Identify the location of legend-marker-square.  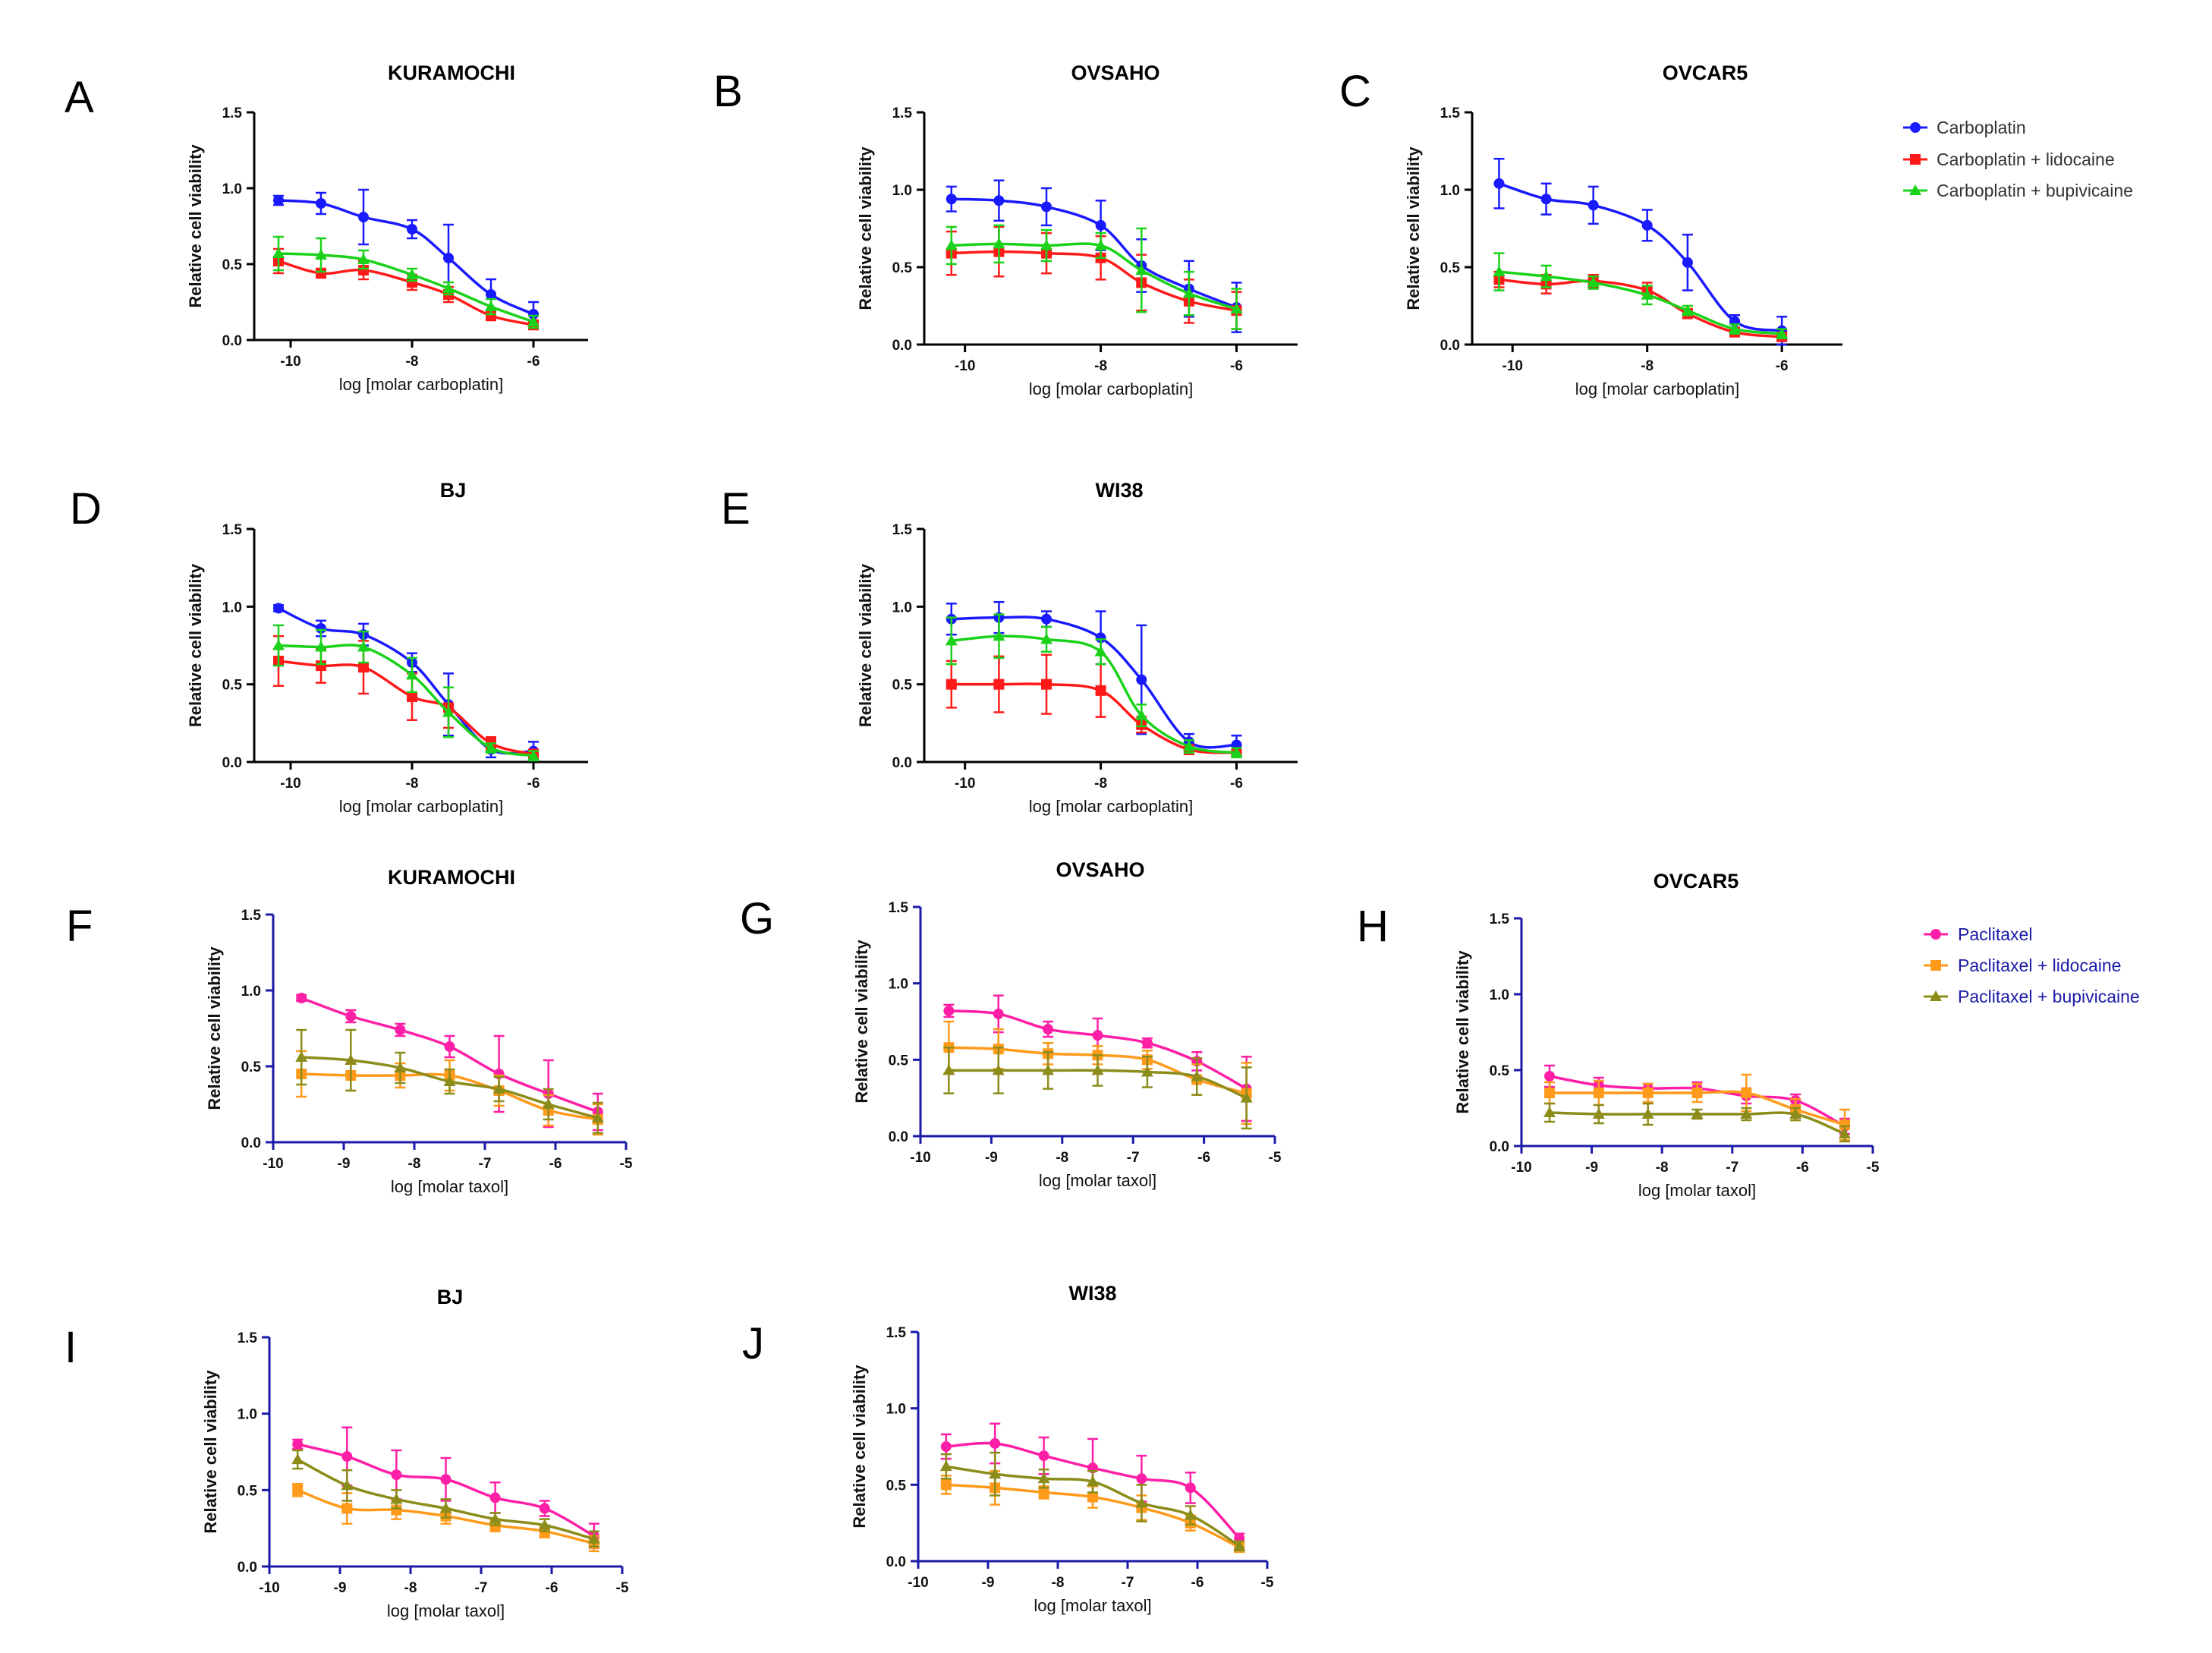
(1916, 159).